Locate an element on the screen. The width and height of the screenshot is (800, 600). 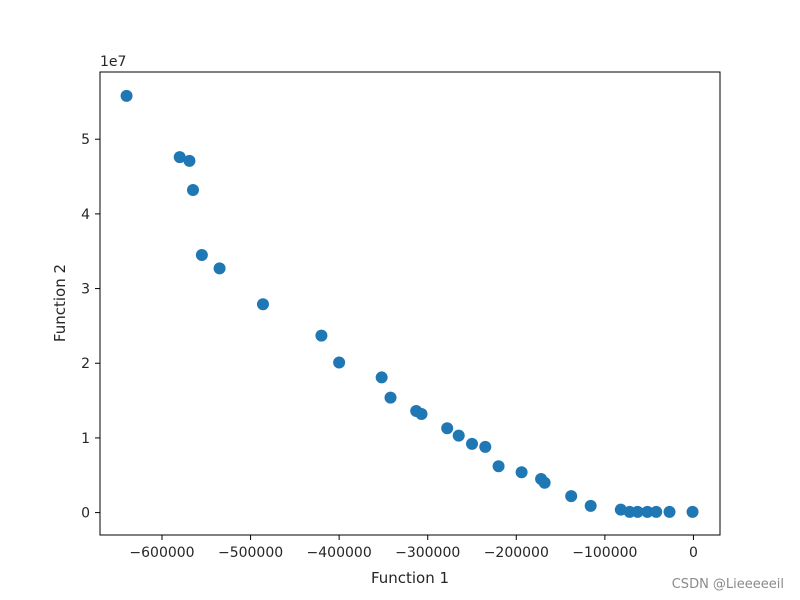
y-tick-label: 4 is located at coordinates (85, 215).